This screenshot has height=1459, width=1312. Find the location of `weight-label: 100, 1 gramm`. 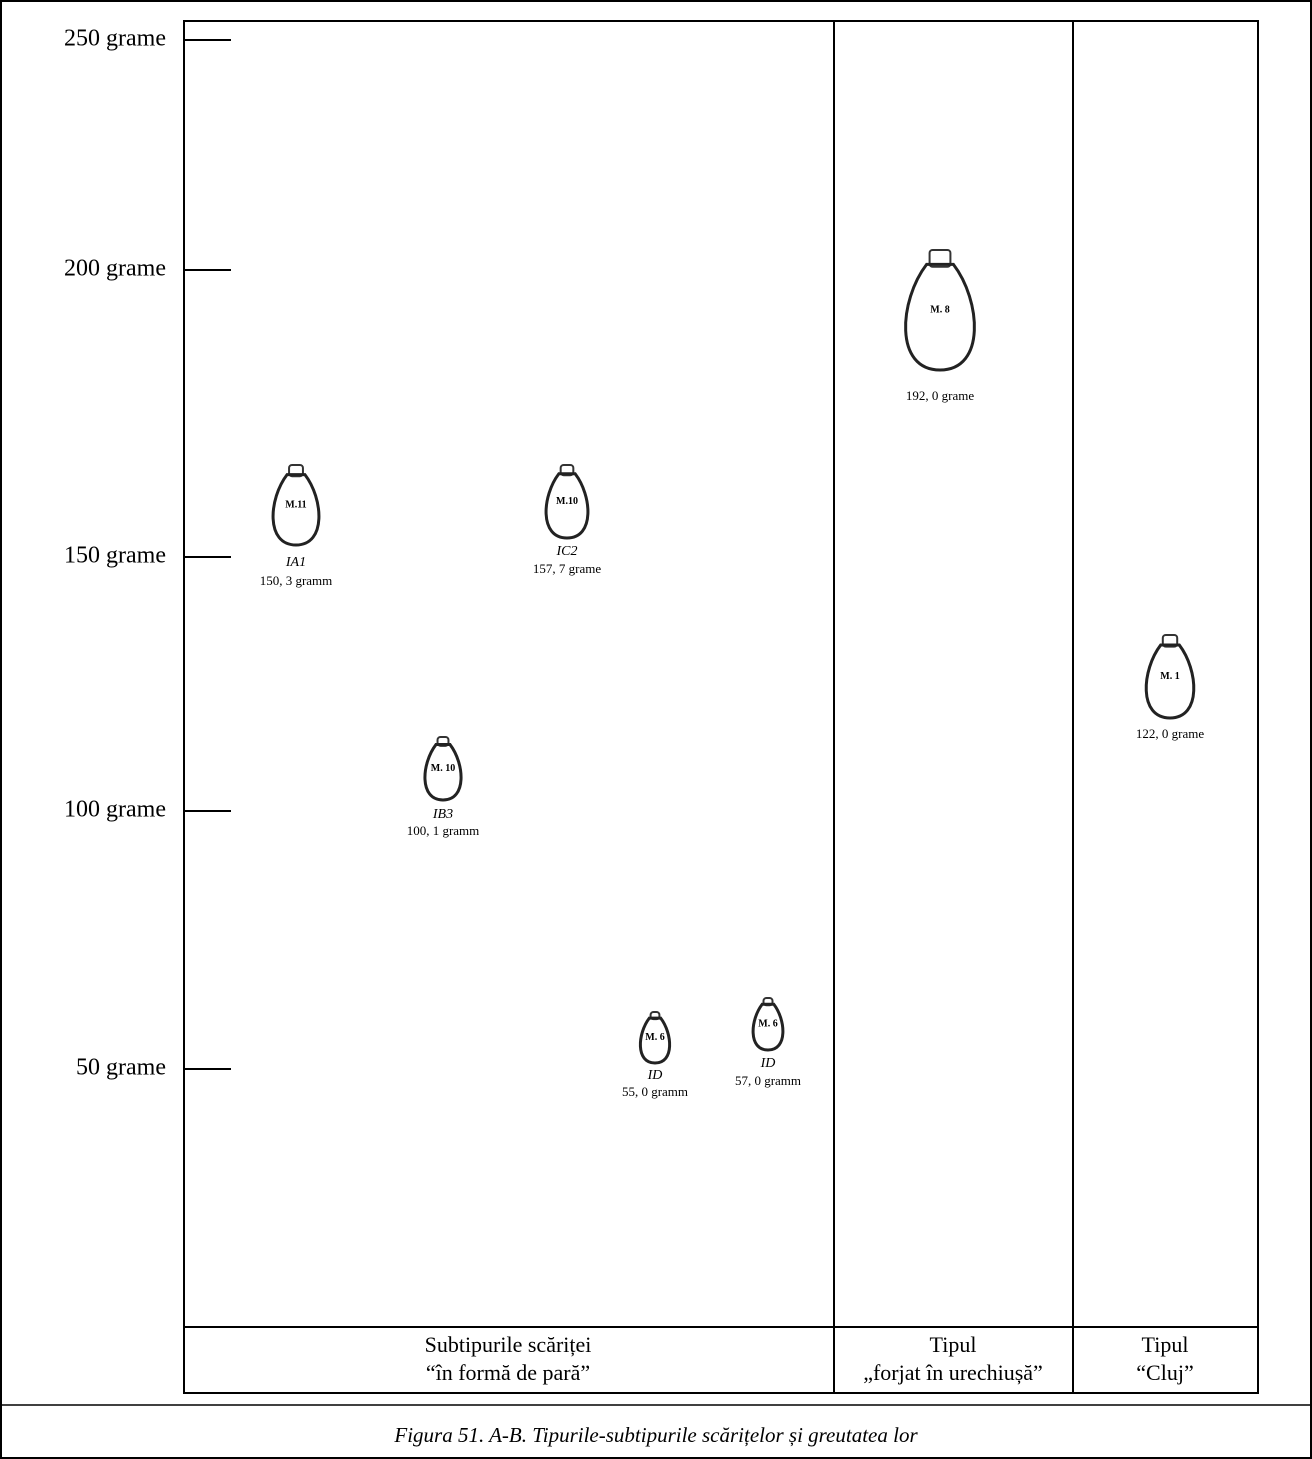

weight-label: 100, 1 gramm is located at coordinates (443, 830).